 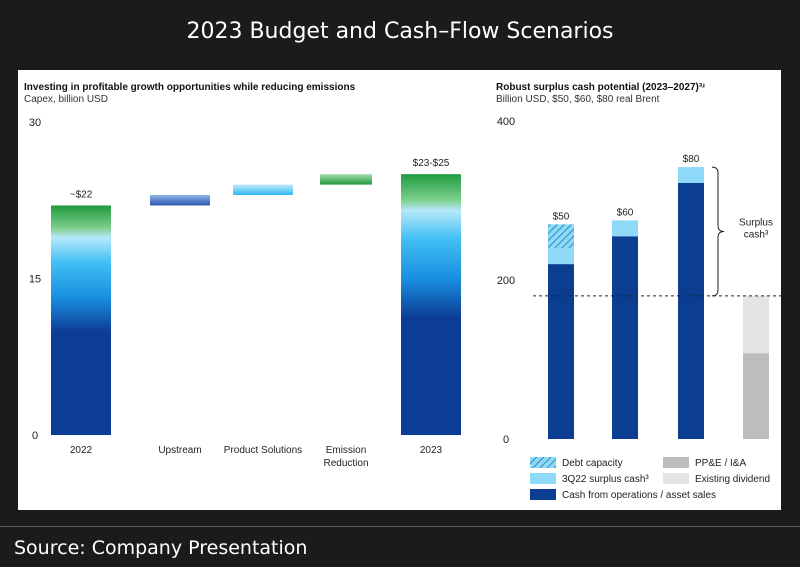 I want to click on legend-label-2: Cash from operations / asset sales, so click(x=639, y=495).